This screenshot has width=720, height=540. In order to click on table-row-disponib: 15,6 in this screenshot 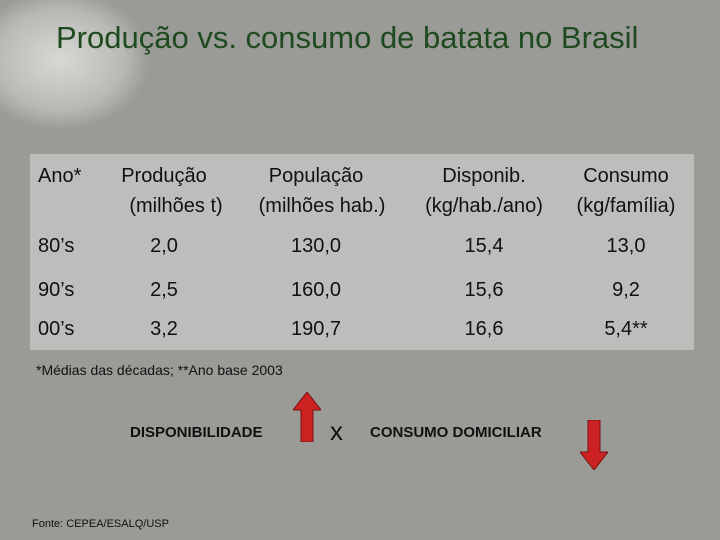, I will do `click(484, 290)`.